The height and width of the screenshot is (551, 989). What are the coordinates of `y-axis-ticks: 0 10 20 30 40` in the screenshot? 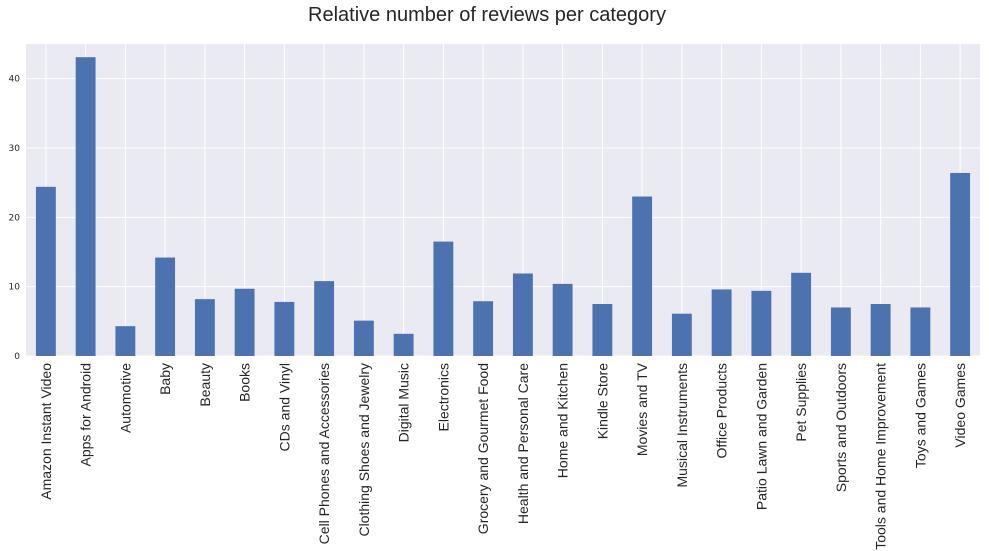 It's located at (15, 218).